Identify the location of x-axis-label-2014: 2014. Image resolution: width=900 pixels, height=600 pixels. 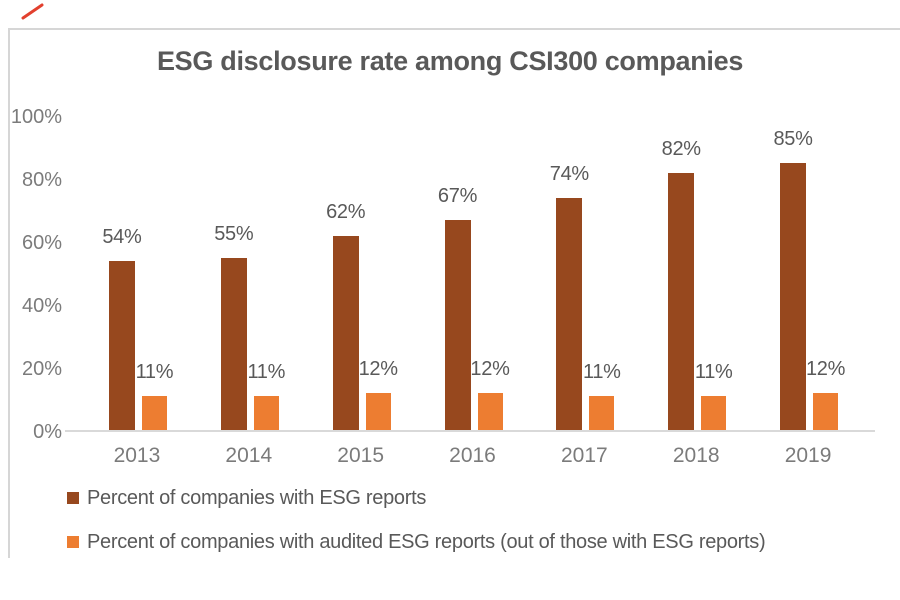
(249, 455).